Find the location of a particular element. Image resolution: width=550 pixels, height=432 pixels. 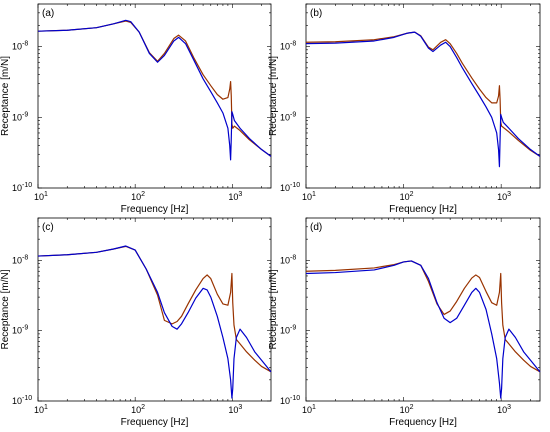

panel-label: (c) is located at coordinates (48, 227).